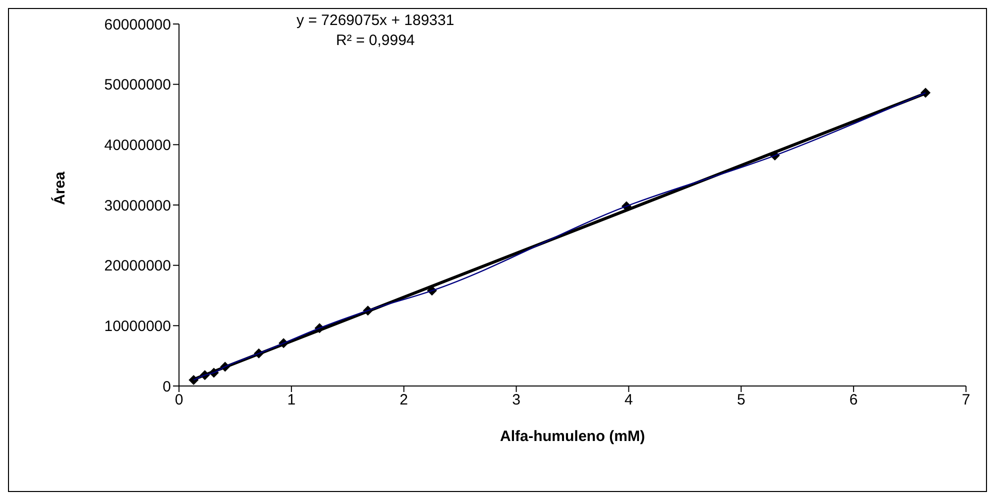  What do you see at coordinates (516, 400) in the screenshot?
I see `x-tick-label: 3` at bounding box center [516, 400].